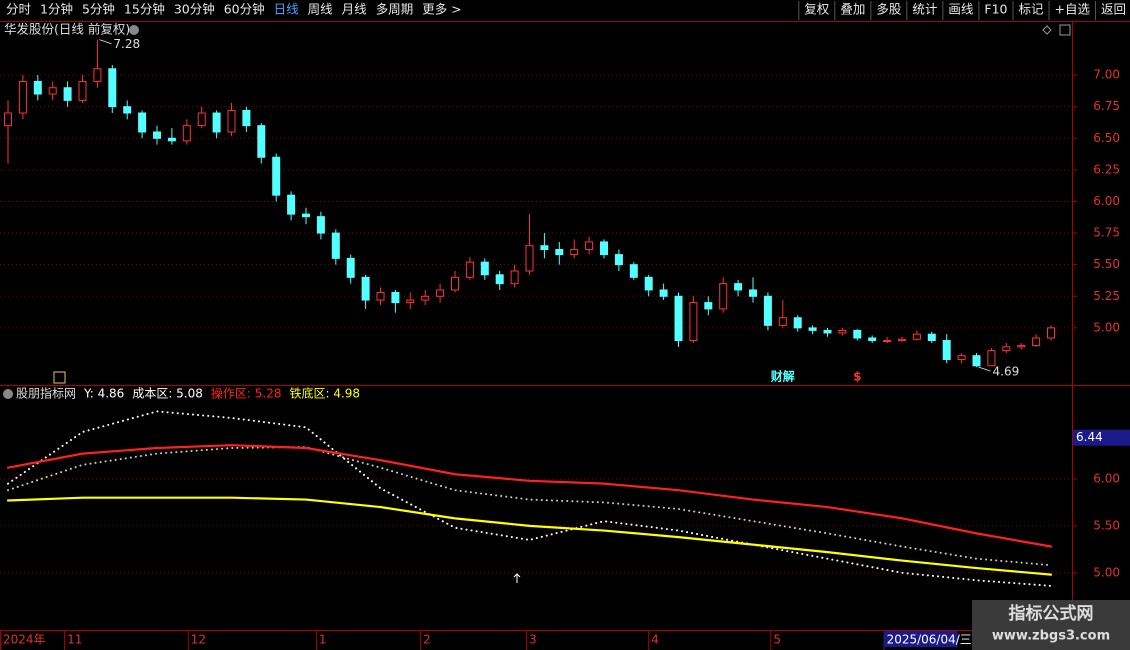 The width and height of the screenshot is (1130, 650). Describe the element at coordinates (103, 394) in the screenshot. I see `legend-entry: Y: 4.86` at that location.